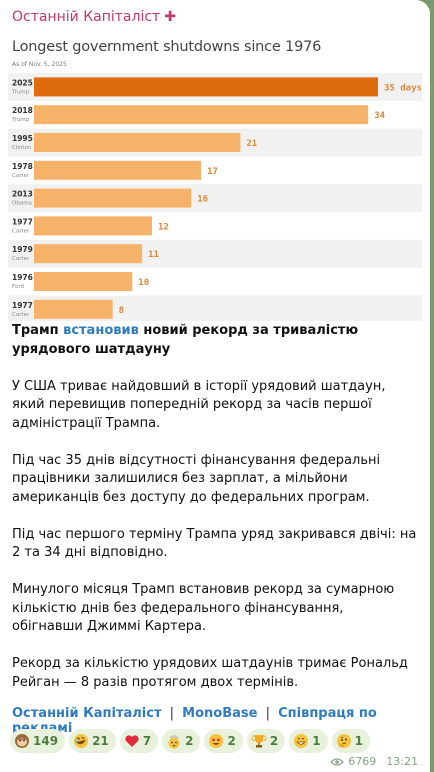  I want to click on message-meta: 6769 13:21, so click(374, 761).